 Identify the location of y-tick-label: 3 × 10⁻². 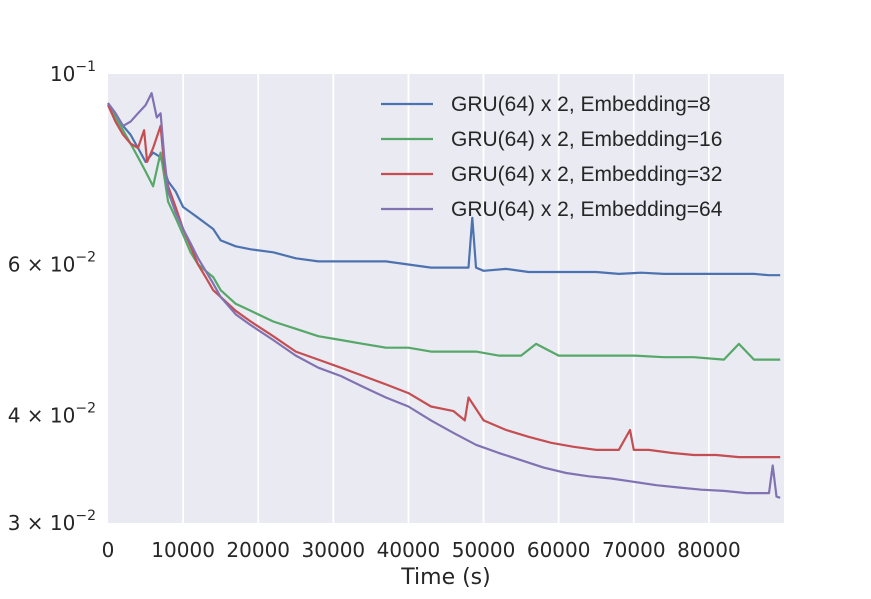
(52, 521).